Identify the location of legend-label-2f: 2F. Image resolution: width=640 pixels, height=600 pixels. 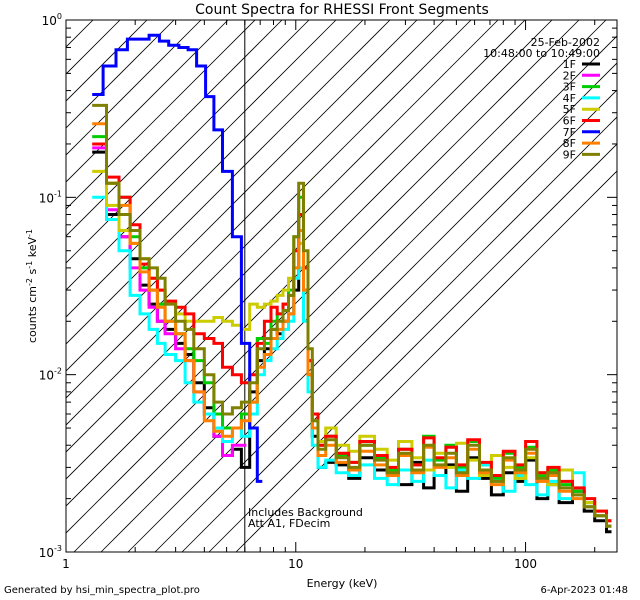
(569, 75).